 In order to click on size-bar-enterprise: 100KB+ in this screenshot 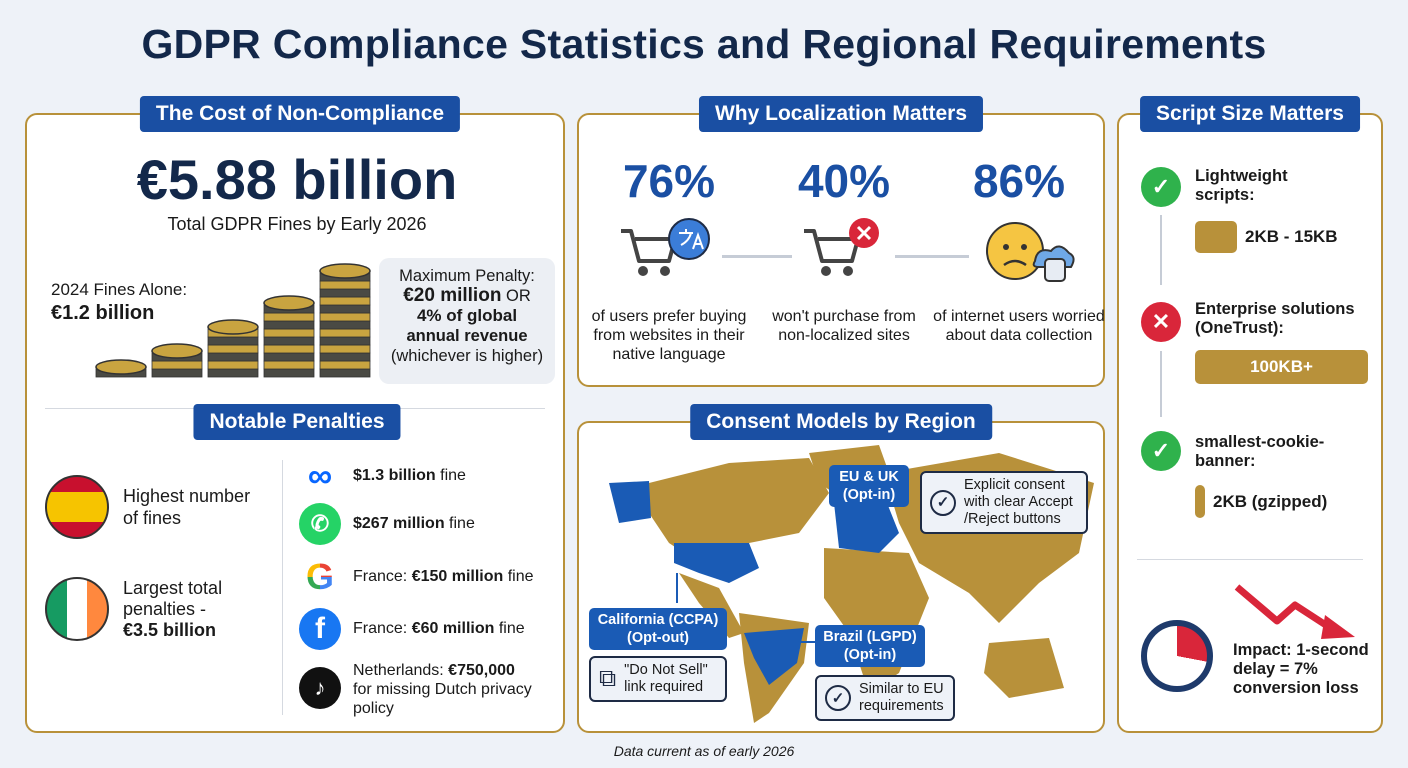, I will do `click(1281, 367)`.